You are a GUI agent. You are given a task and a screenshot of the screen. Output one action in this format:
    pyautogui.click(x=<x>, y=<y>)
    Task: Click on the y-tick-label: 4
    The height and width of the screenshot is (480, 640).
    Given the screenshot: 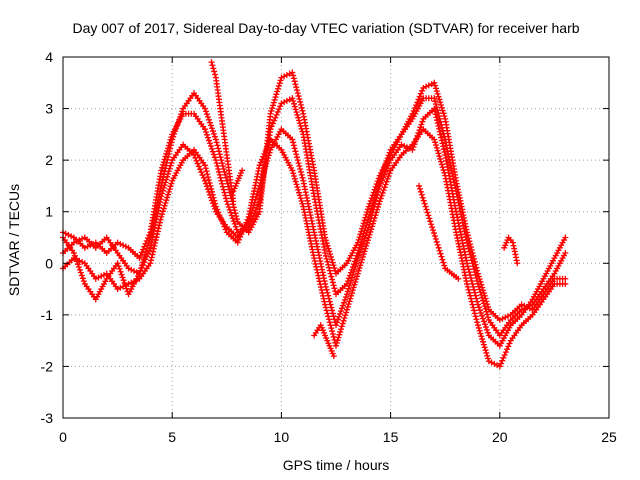 What is the action you would take?
    pyautogui.click(x=49, y=57)
    